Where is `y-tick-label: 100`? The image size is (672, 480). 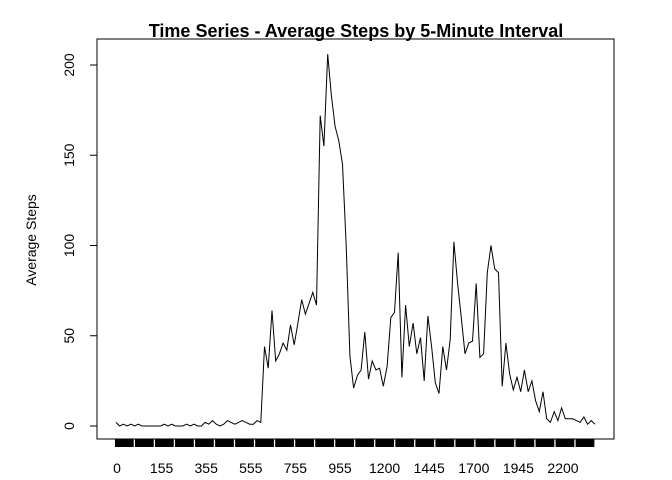
y-tick-label: 100 is located at coordinates (69, 246).